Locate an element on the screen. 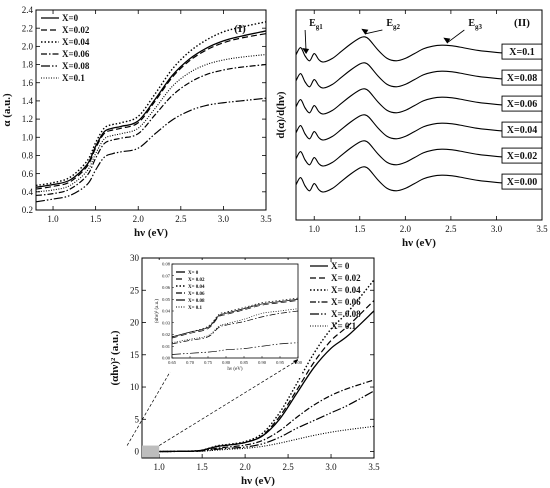 The height and width of the screenshot is (488, 550). panel2-series-tag-label: X=0.00 is located at coordinates (522, 182).